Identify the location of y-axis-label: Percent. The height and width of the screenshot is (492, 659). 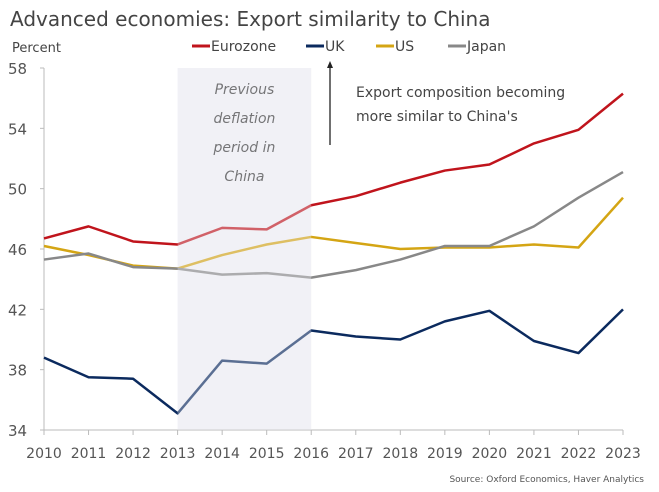
(36, 48).